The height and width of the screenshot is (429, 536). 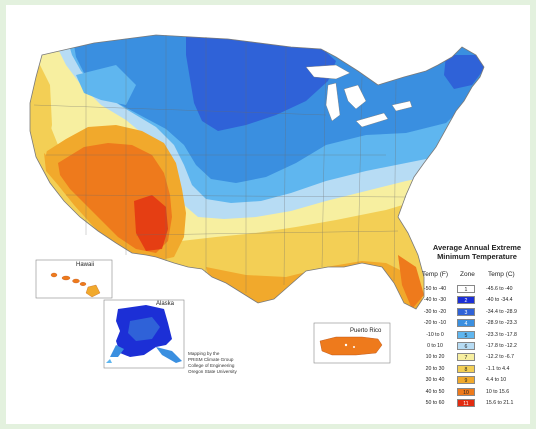 I want to click on credit-line: Oregon State University, so click(x=212, y=371).